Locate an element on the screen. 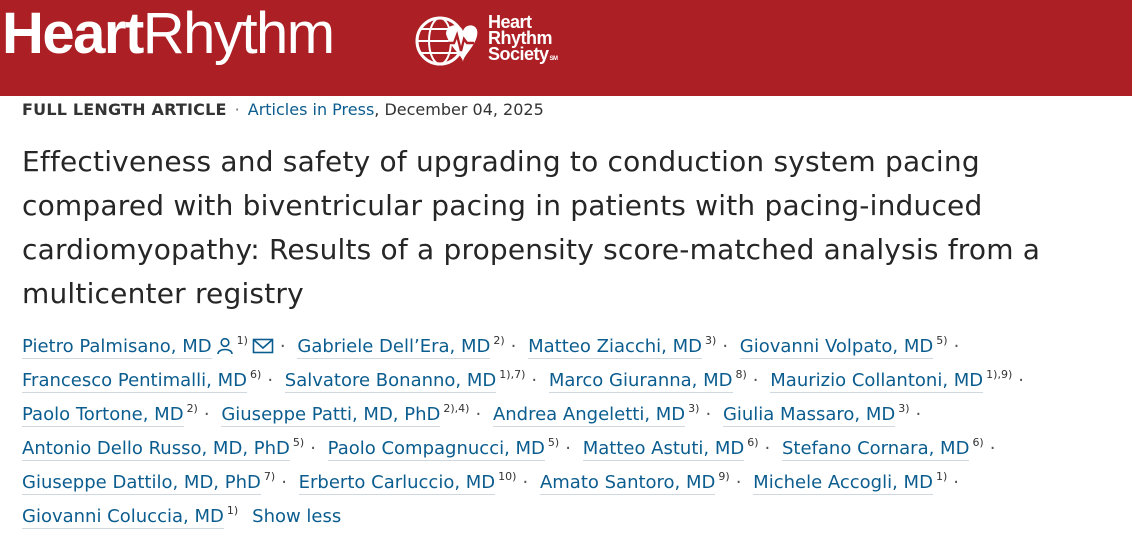  author-link: Matteo Astuti, MD is located at coordinates (663, 449).